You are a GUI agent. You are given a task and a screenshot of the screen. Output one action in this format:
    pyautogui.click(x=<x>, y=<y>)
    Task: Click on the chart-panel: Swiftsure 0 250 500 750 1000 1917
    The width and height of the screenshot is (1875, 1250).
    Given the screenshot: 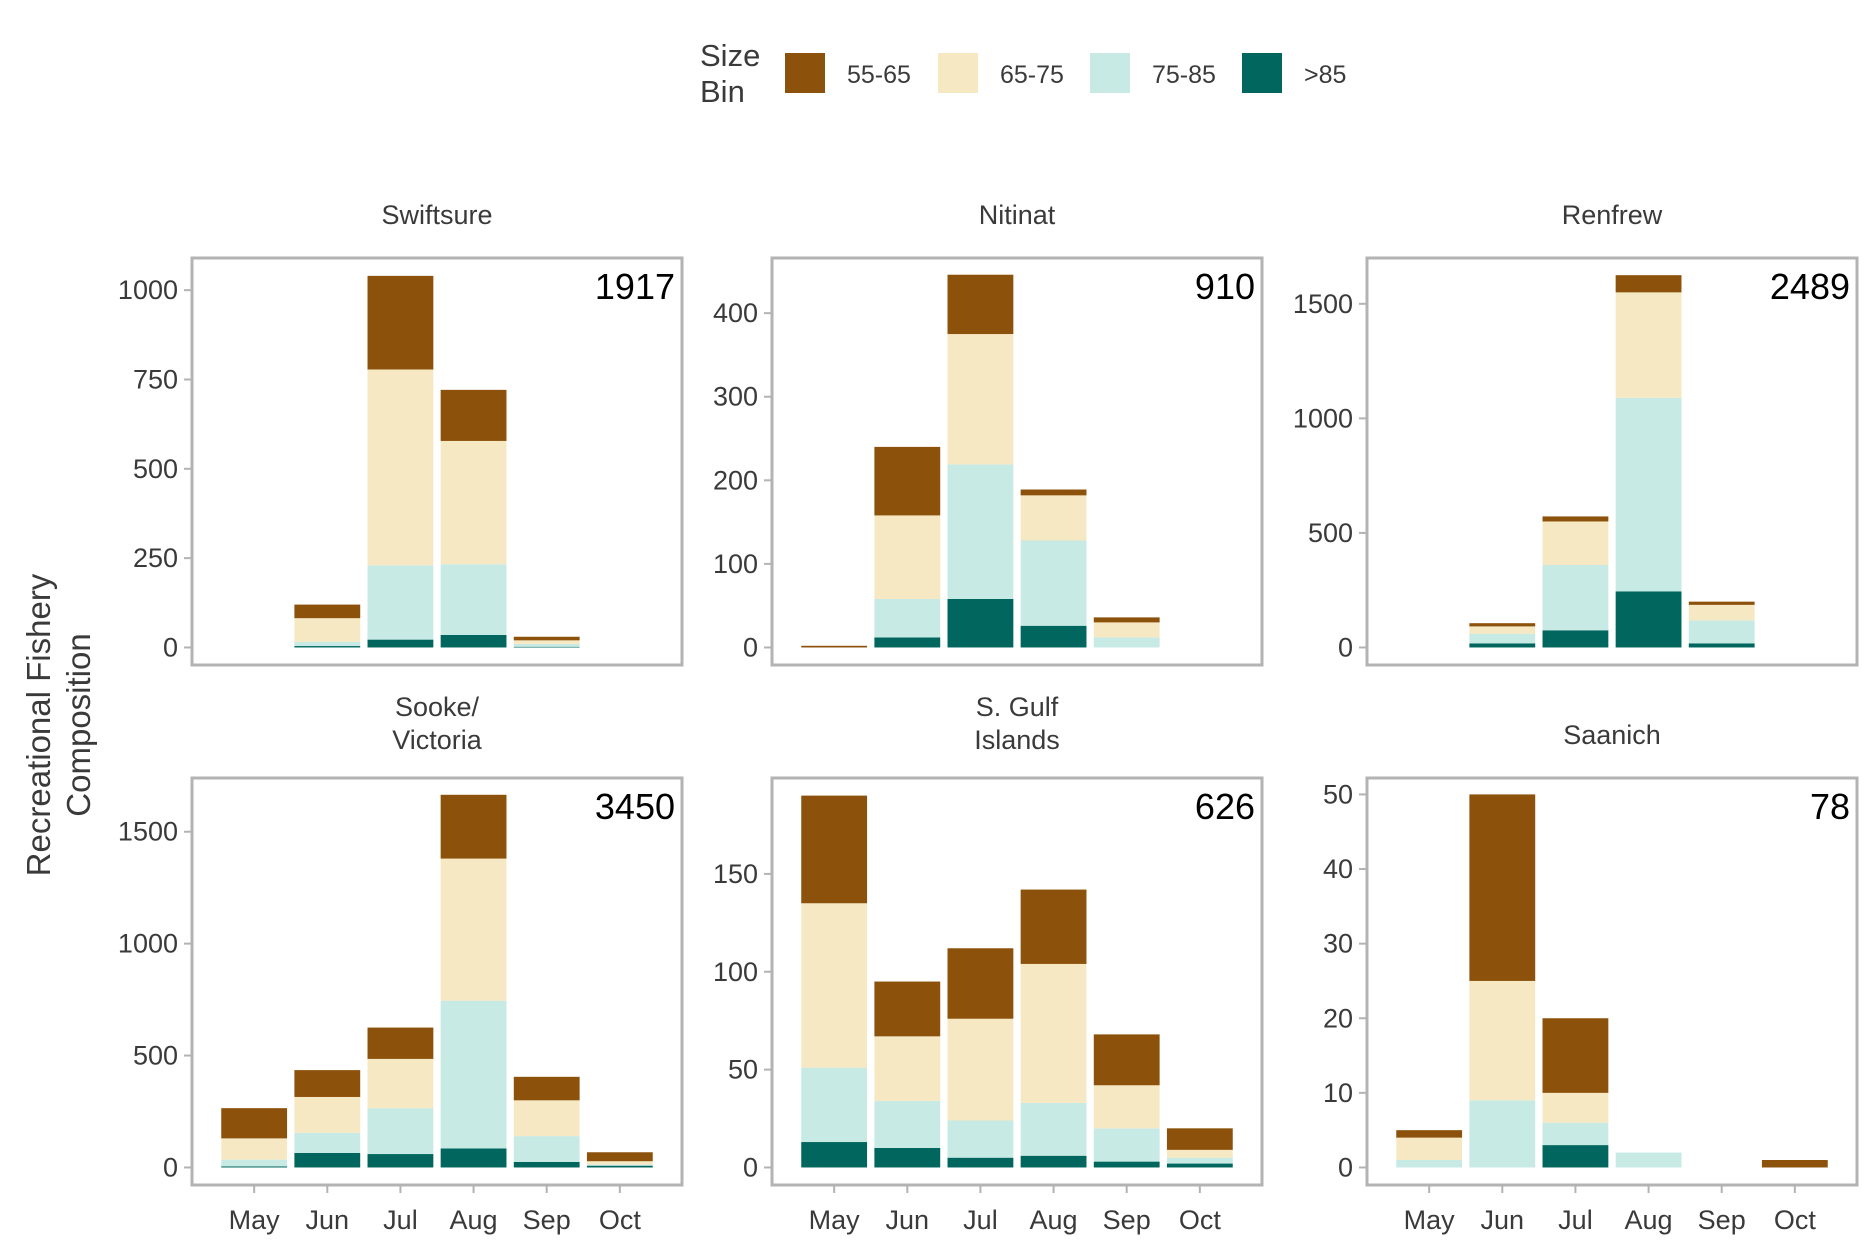 What is the action you would take?
    pyautogui.click(x=401, y=433)
    